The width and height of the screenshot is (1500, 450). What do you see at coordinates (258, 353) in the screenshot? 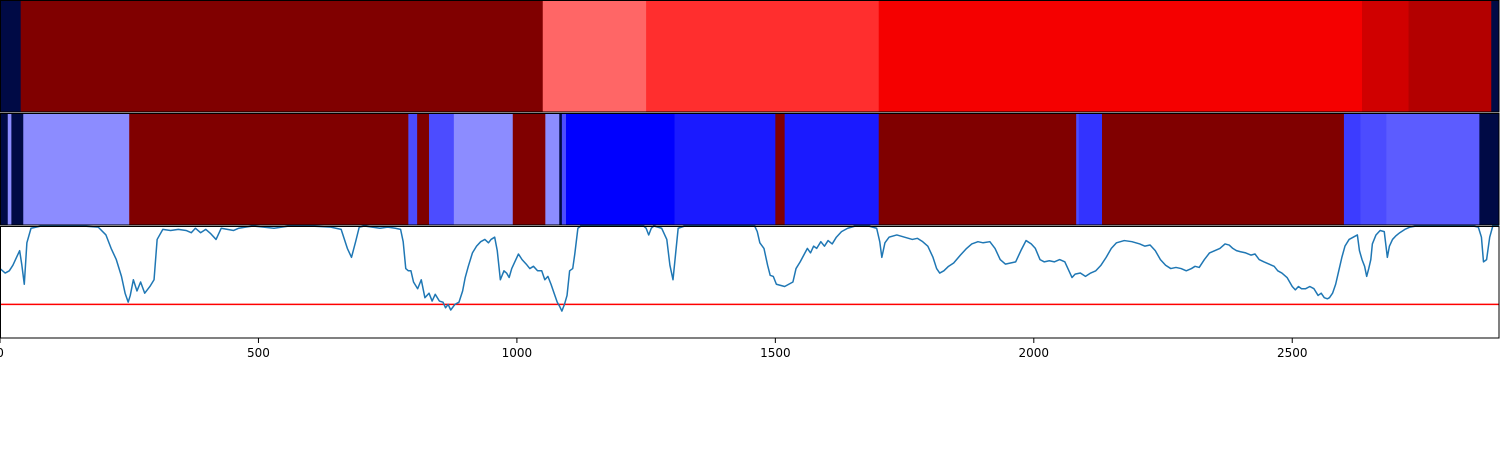
I see `x-tick-label-500: 500` at bounding box center [258, 353].